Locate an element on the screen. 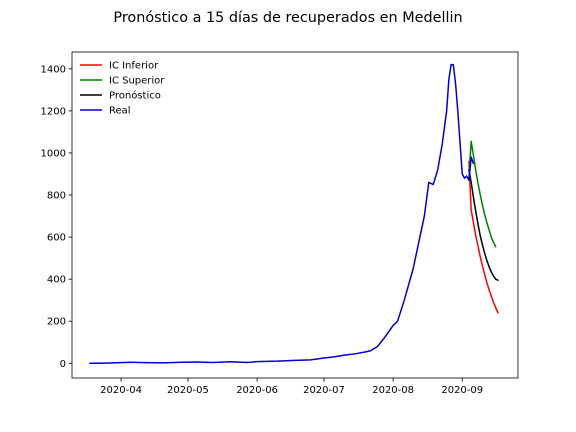  series-line-ic-superior is located at coordinates (482, 194).